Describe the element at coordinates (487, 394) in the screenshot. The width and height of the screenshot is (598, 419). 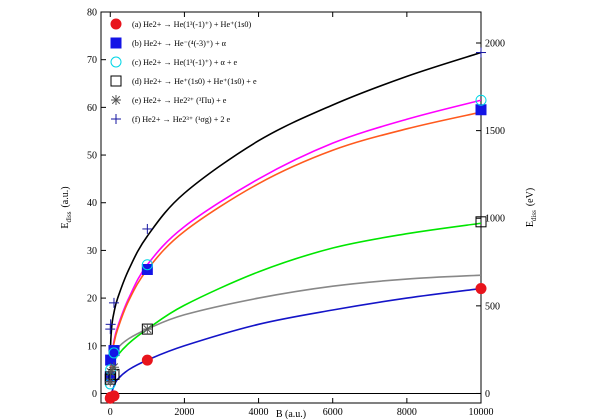
I see `y2-tick-label: 0` at that location.